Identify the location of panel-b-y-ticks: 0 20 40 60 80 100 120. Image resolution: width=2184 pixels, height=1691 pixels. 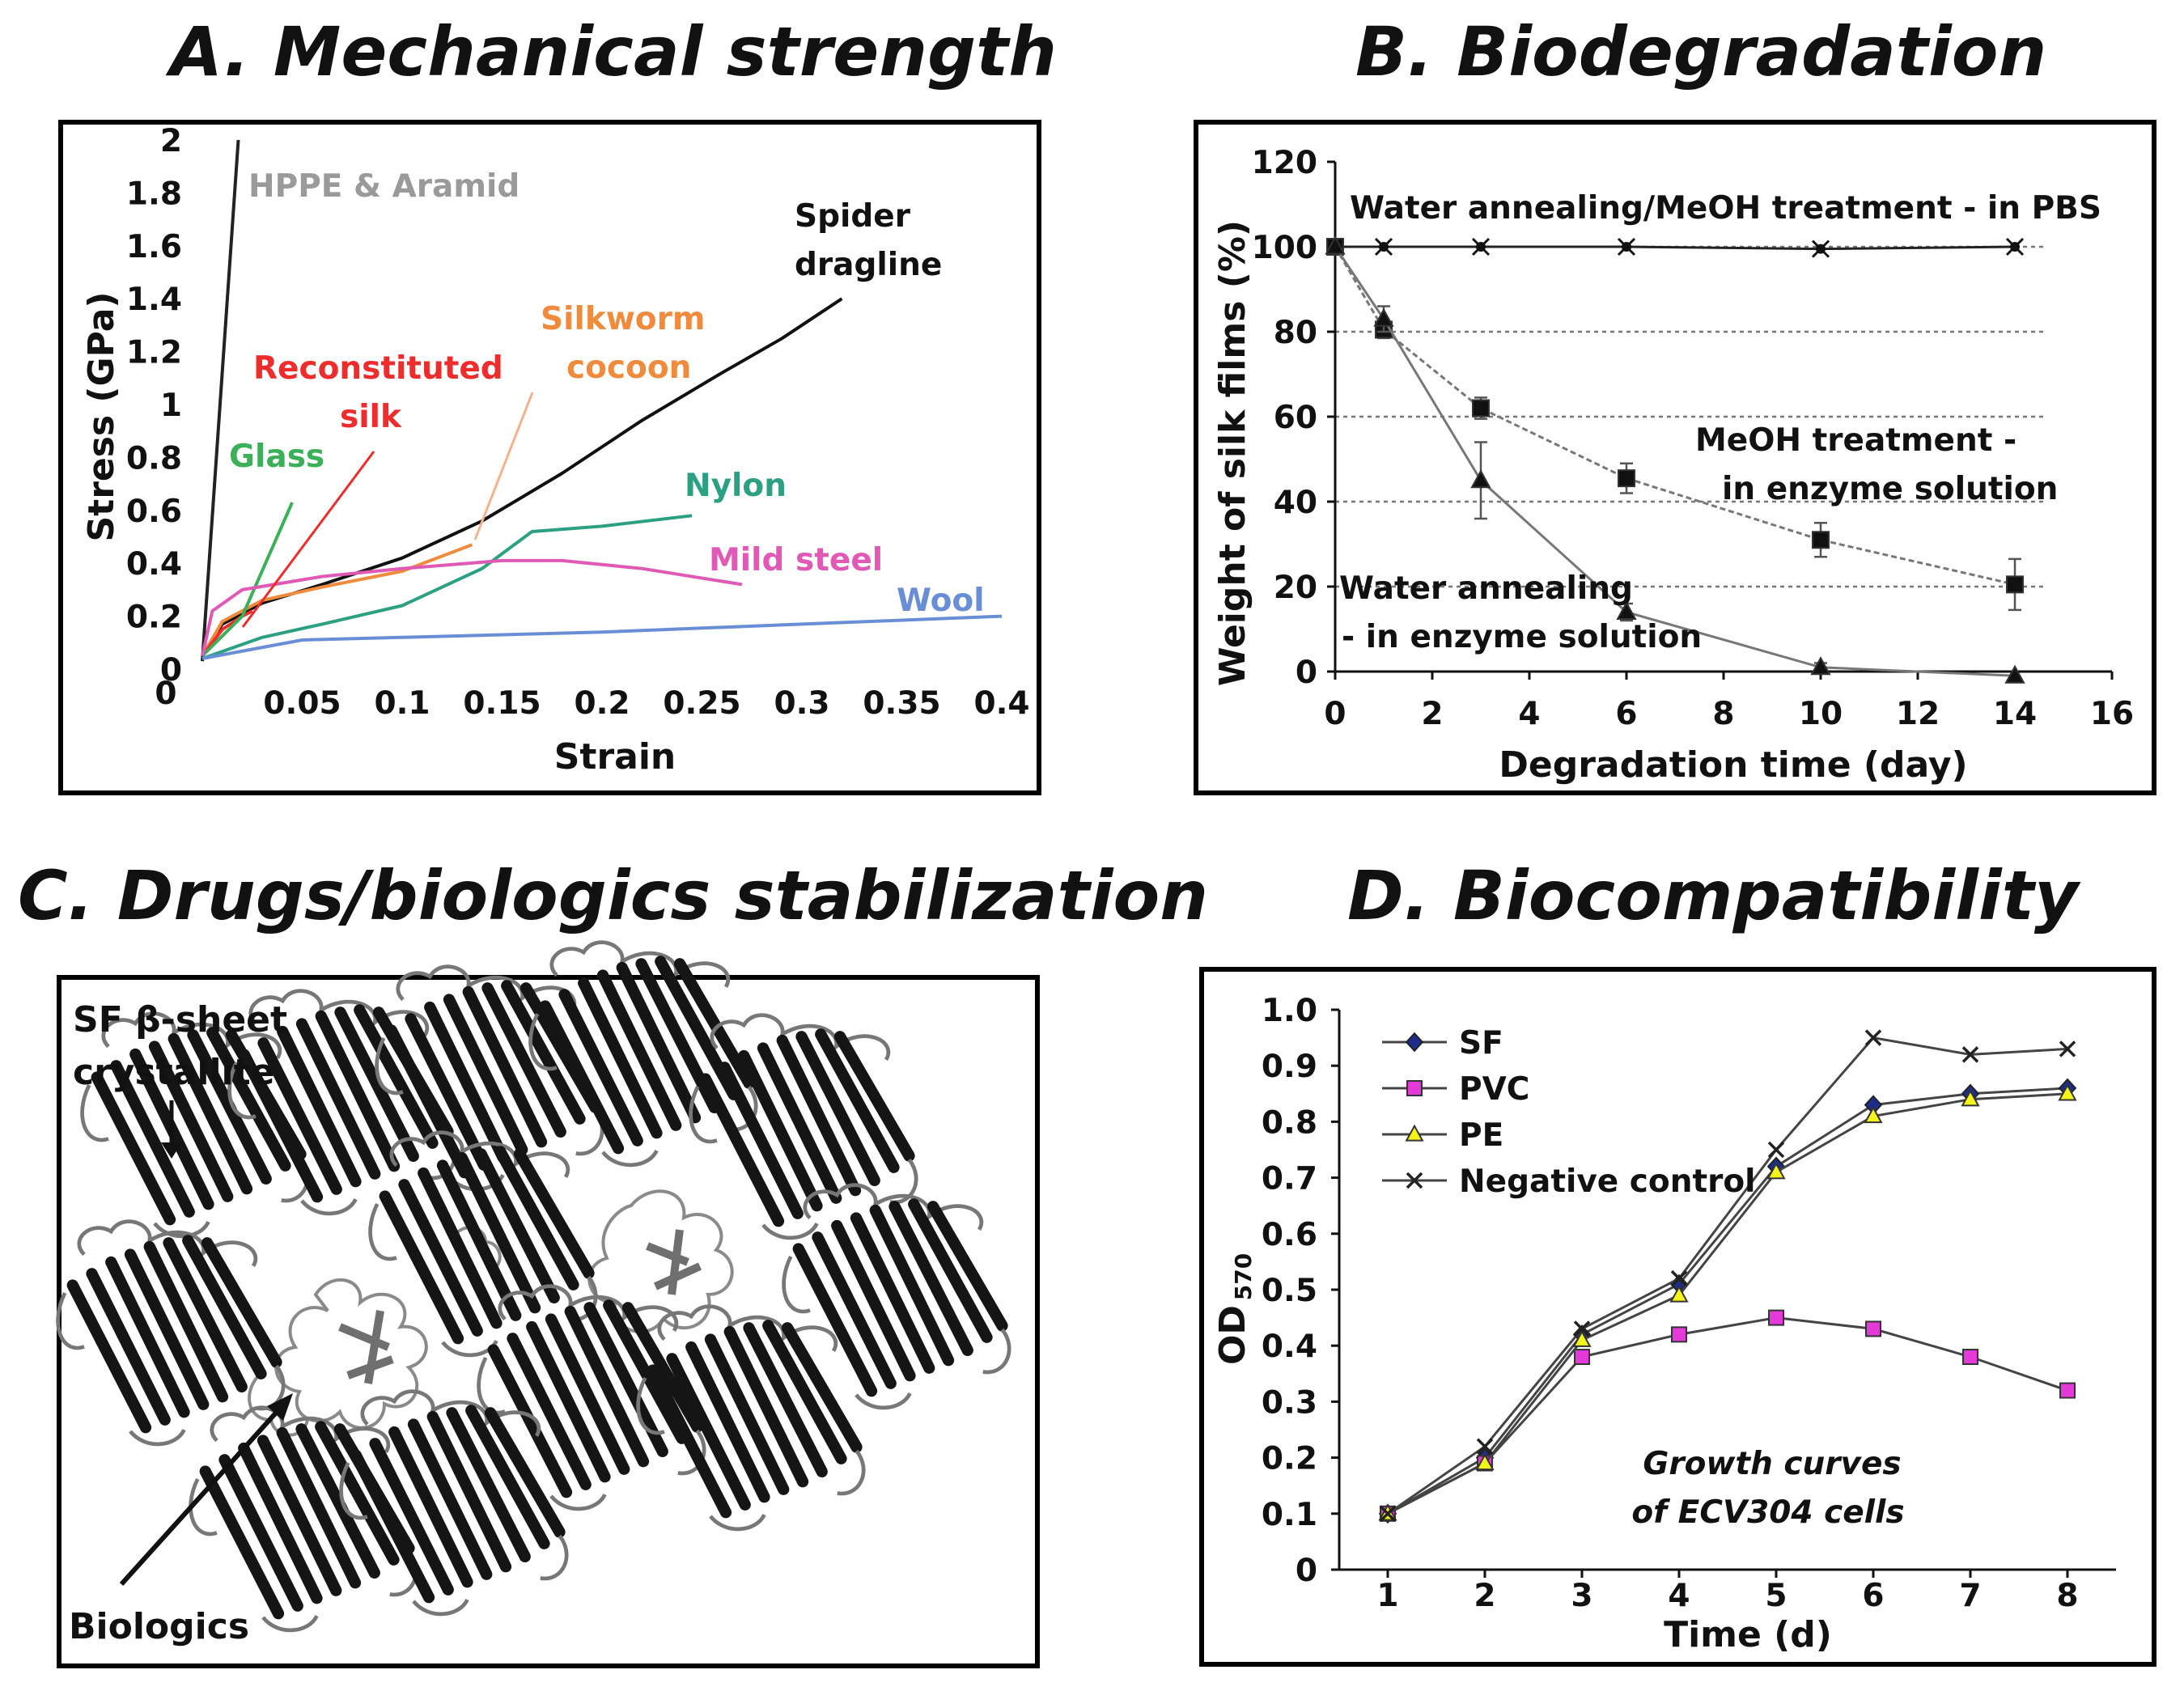
(1293, 418).